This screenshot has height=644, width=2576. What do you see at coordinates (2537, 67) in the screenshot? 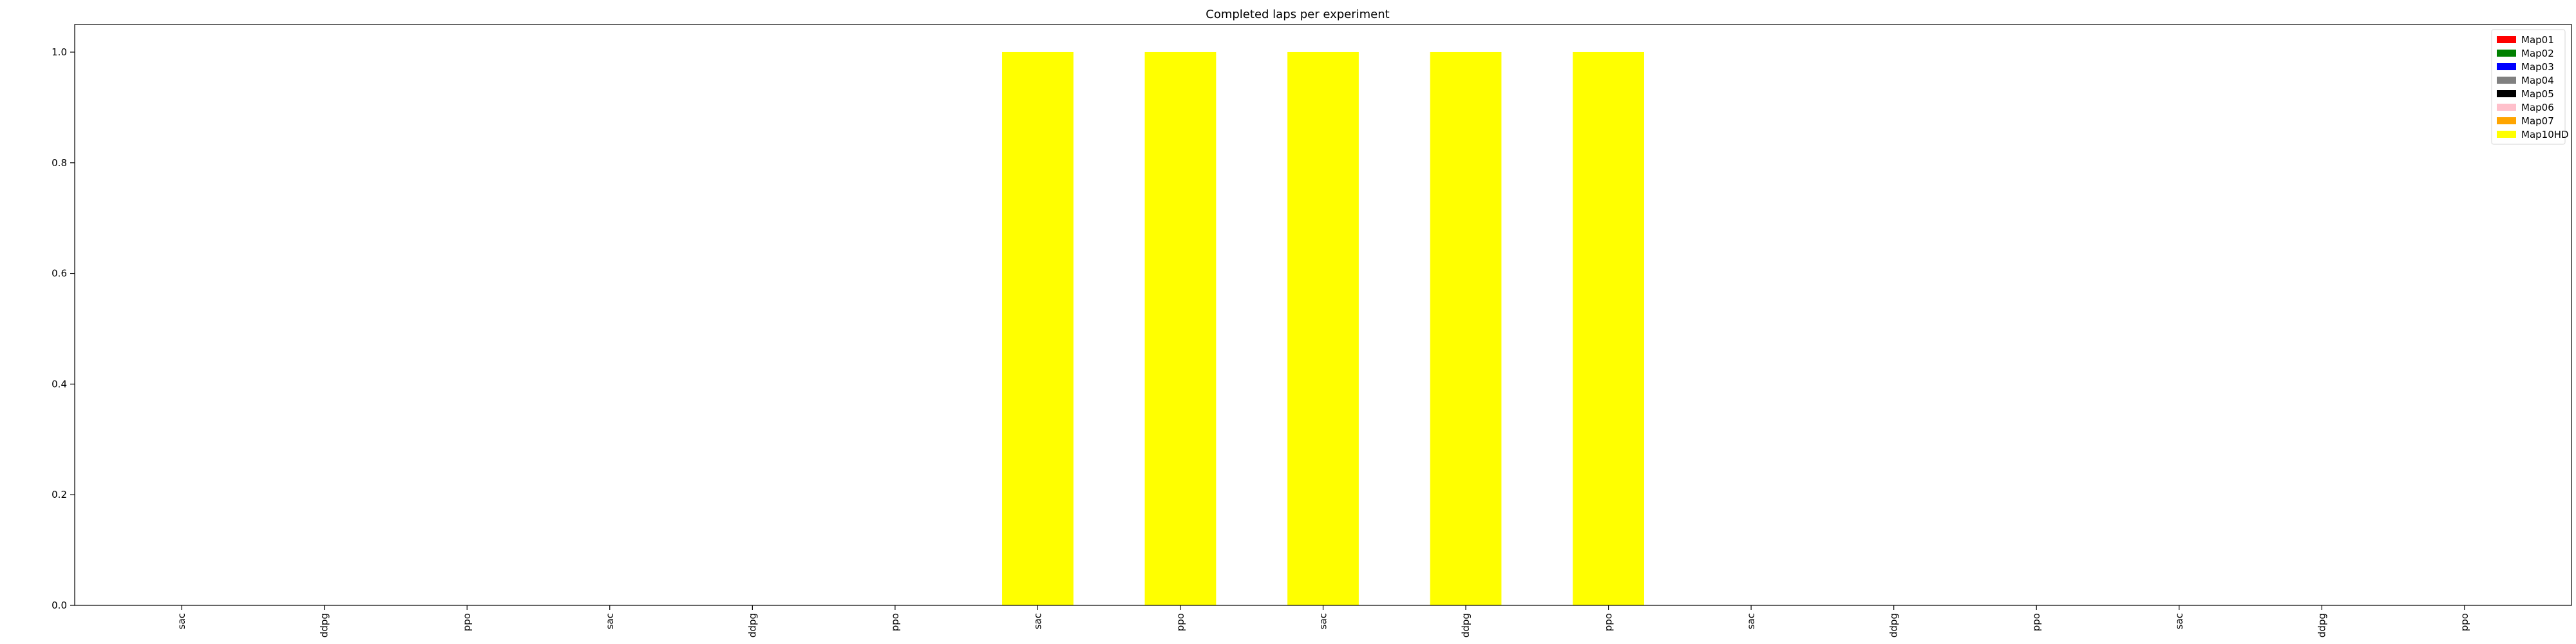
I see `legend-label-map03: Map03` at bounding box center [2537, 67].